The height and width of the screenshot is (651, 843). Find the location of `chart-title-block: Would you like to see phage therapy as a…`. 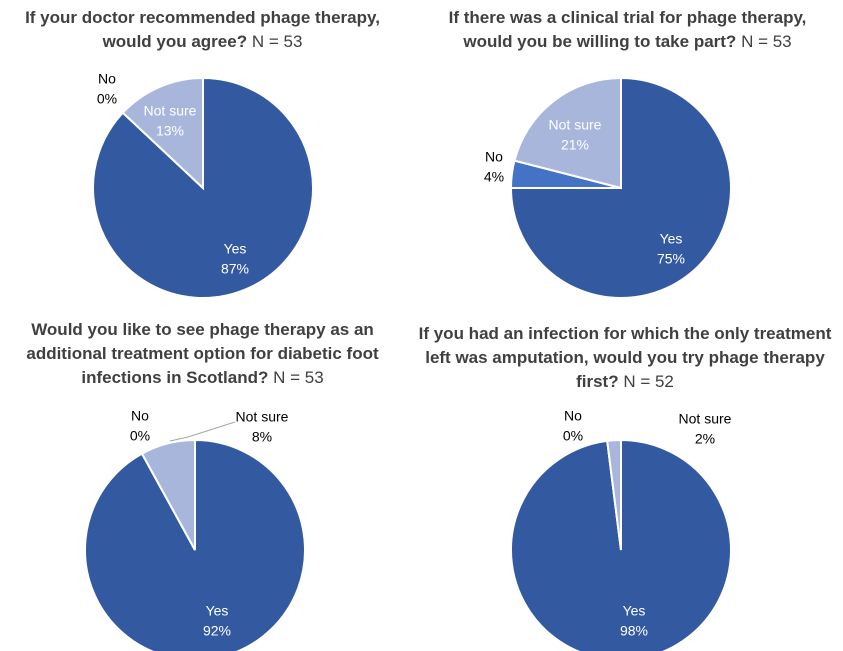

chart-title-block: Would you like to see phage therapy as a… is located at coordinates (202, 354).